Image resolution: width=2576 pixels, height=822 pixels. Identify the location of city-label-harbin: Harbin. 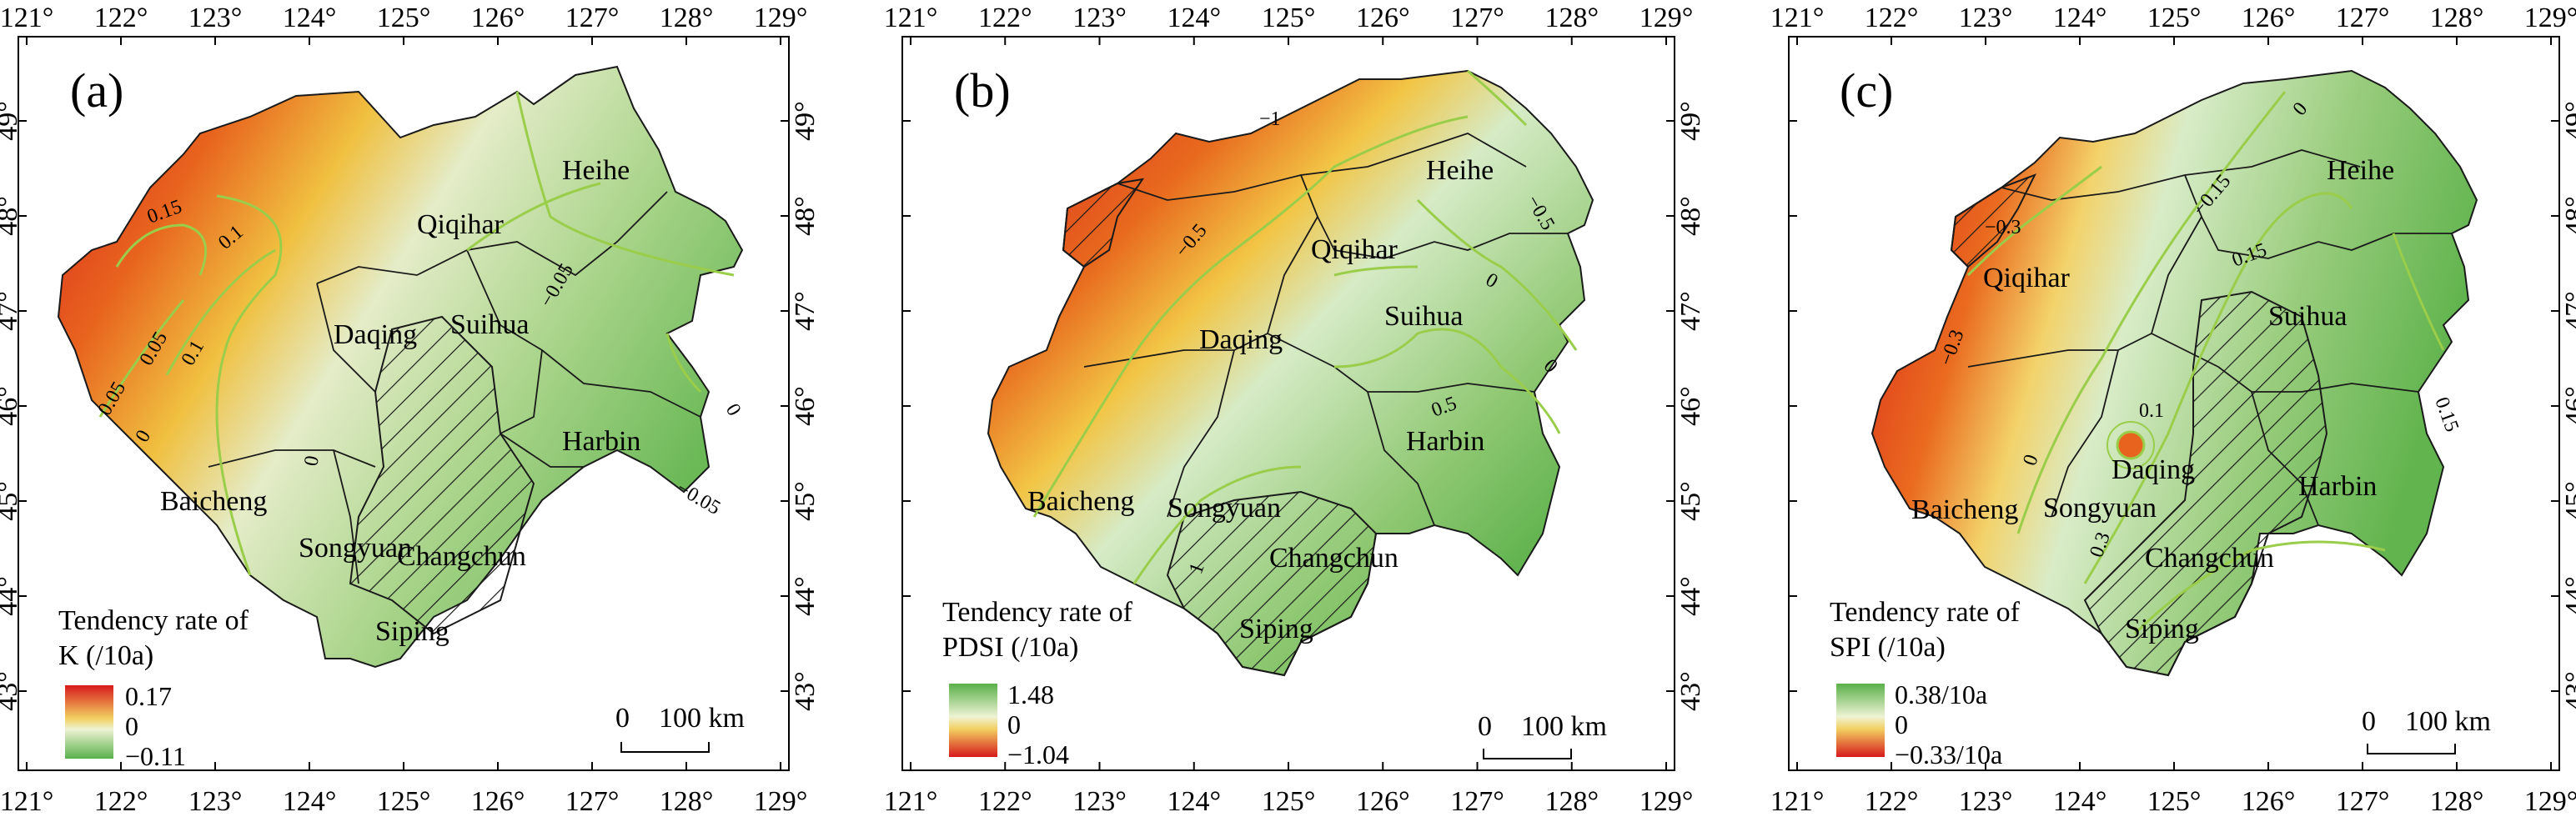
(601, 441).